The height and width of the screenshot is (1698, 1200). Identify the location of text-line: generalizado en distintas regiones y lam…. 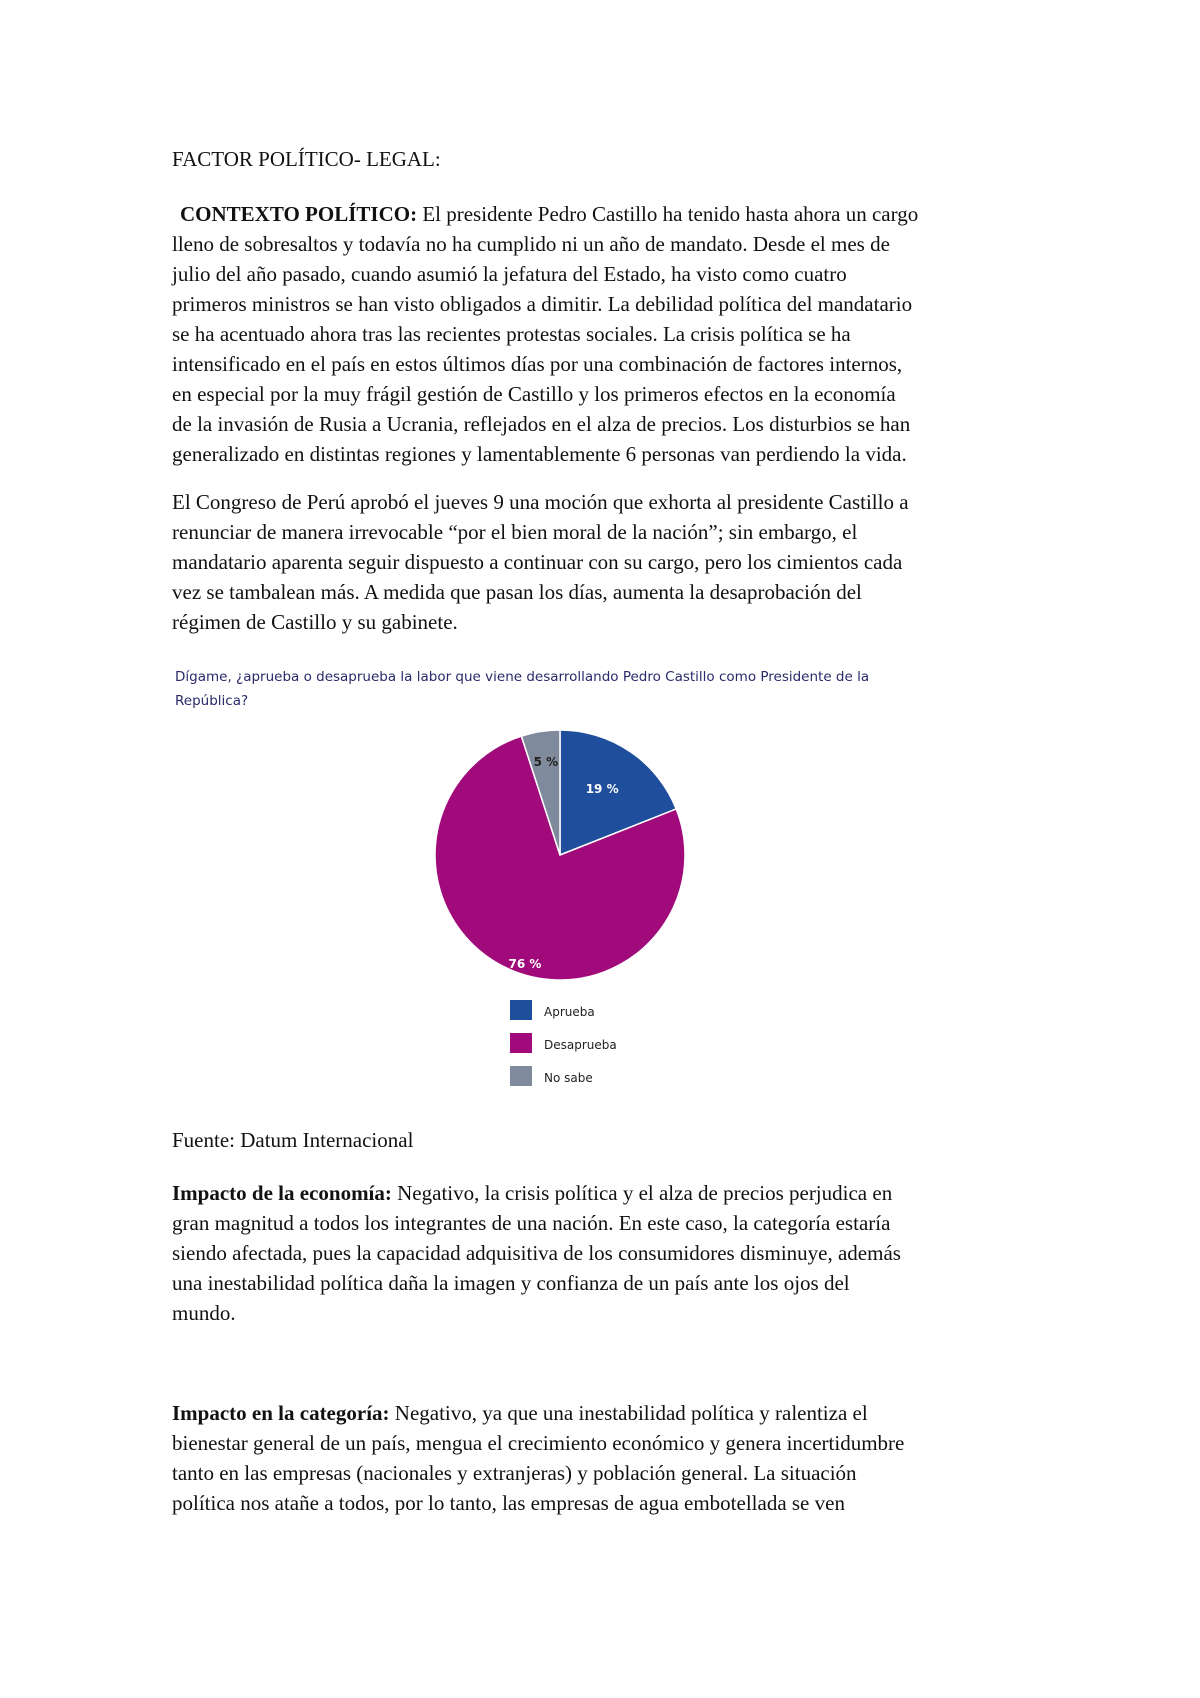
(539, 454).